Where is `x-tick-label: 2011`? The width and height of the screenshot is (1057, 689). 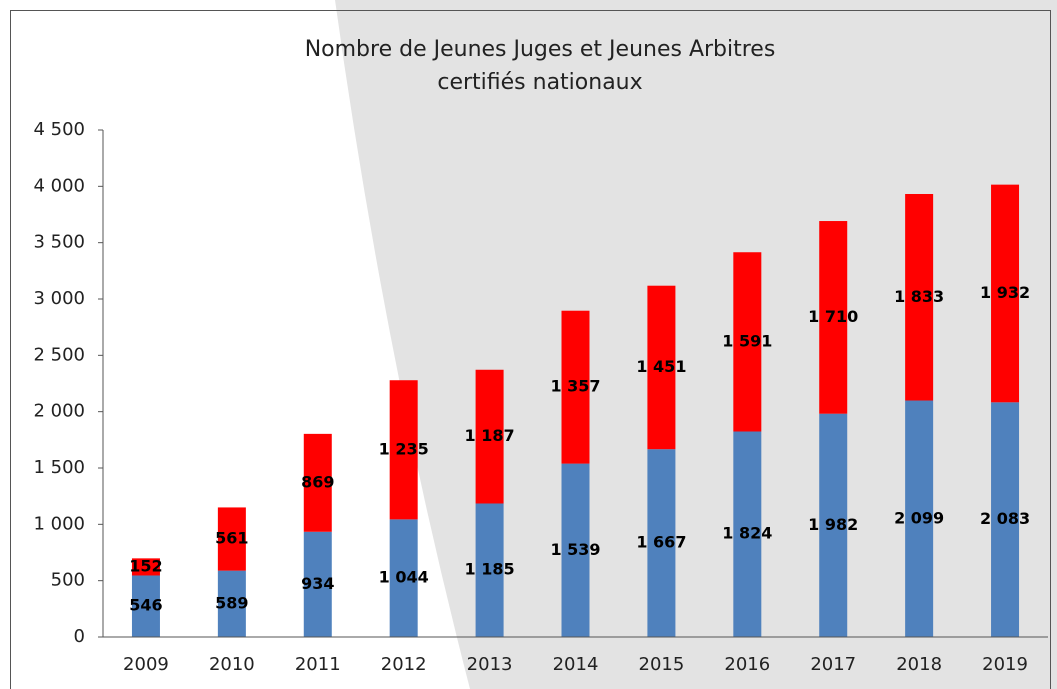
x-tick-label: 2011 is located at coordinates (318, 664).